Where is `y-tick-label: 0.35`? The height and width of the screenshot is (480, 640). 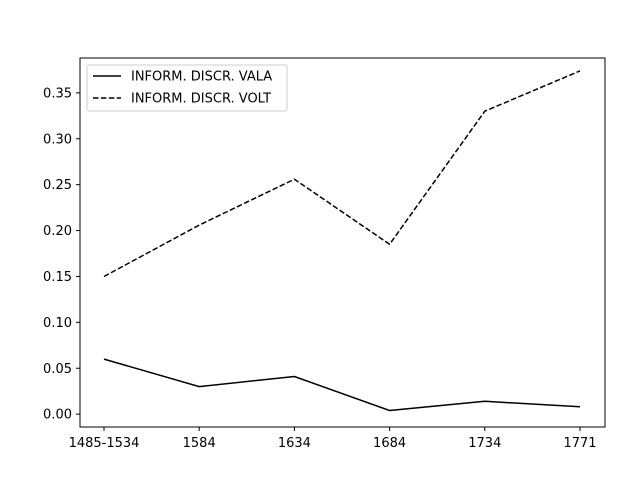 y-tick-label: 0.35 is located at coordinates (57, 93).